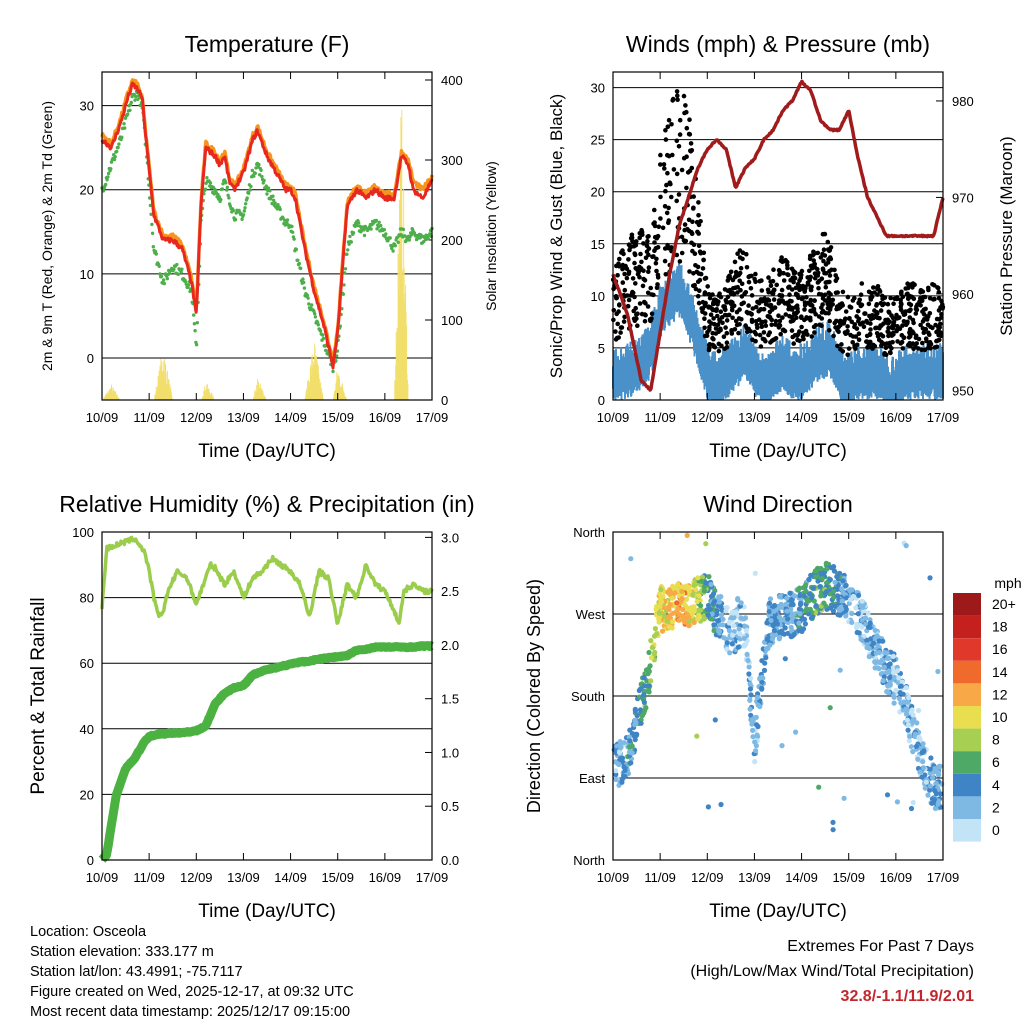 Image resolution: width=1024 pixels, height=1024 pixels. What do you see at coordinates (943, 417) in the screenshot?
I see `winds-xtick-label: 17/09` at bounding box center [943, 417].